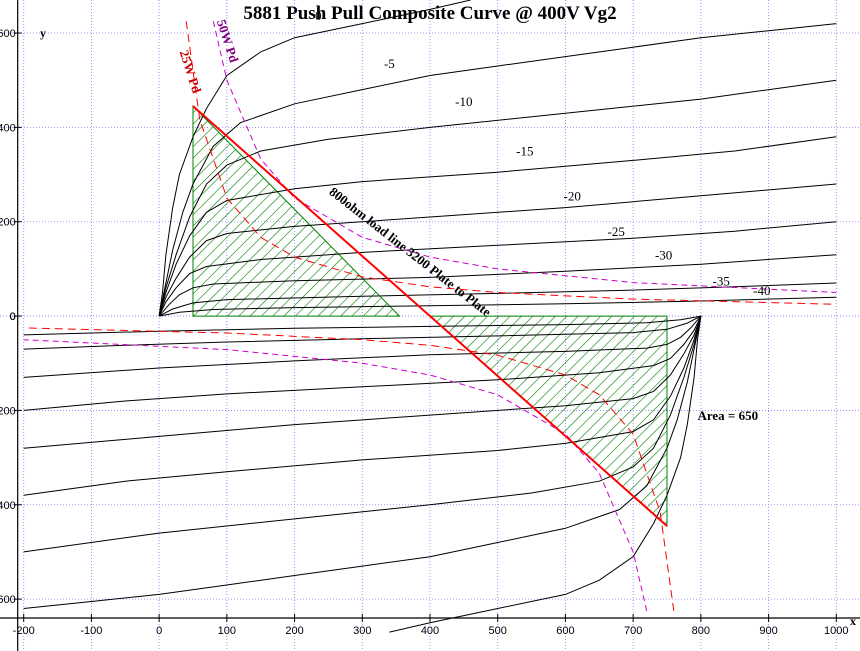  I want to click on area-label: Area = 650, so click(727, 415).